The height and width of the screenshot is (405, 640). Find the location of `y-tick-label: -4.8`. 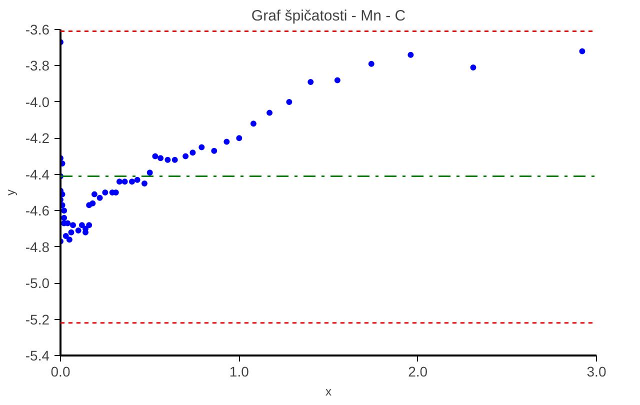

y-tick-label: -4.8 is located at coordinates (37, 246).